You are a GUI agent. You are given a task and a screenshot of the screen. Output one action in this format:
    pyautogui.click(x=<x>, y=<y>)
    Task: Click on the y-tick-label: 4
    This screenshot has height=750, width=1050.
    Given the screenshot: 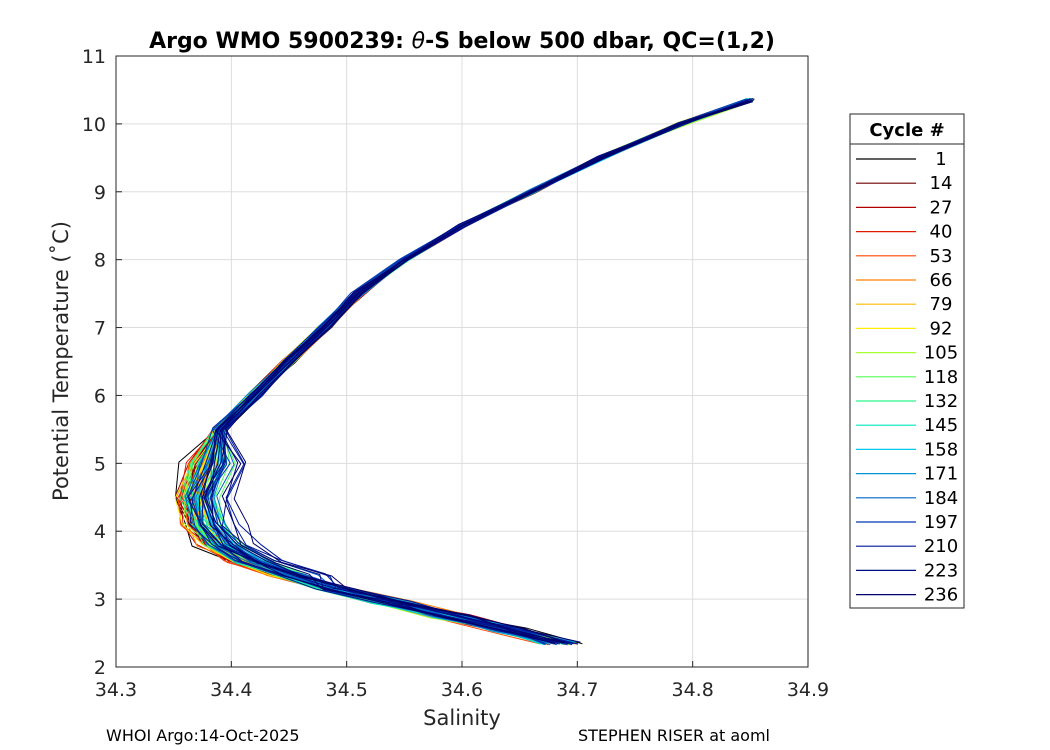 What is the action you would take?
    pyautogui.click(x=100, y=532)
    